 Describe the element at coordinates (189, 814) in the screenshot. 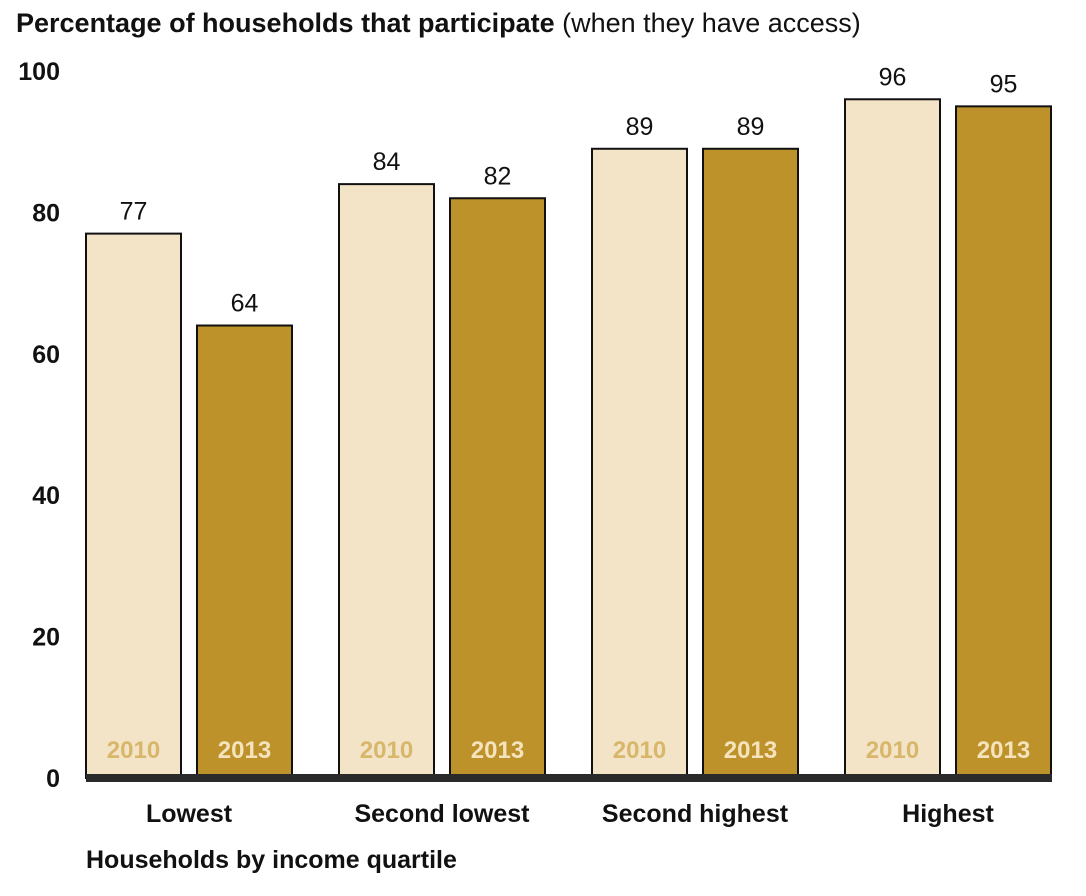

I see `category-label: Lowest` at that location.